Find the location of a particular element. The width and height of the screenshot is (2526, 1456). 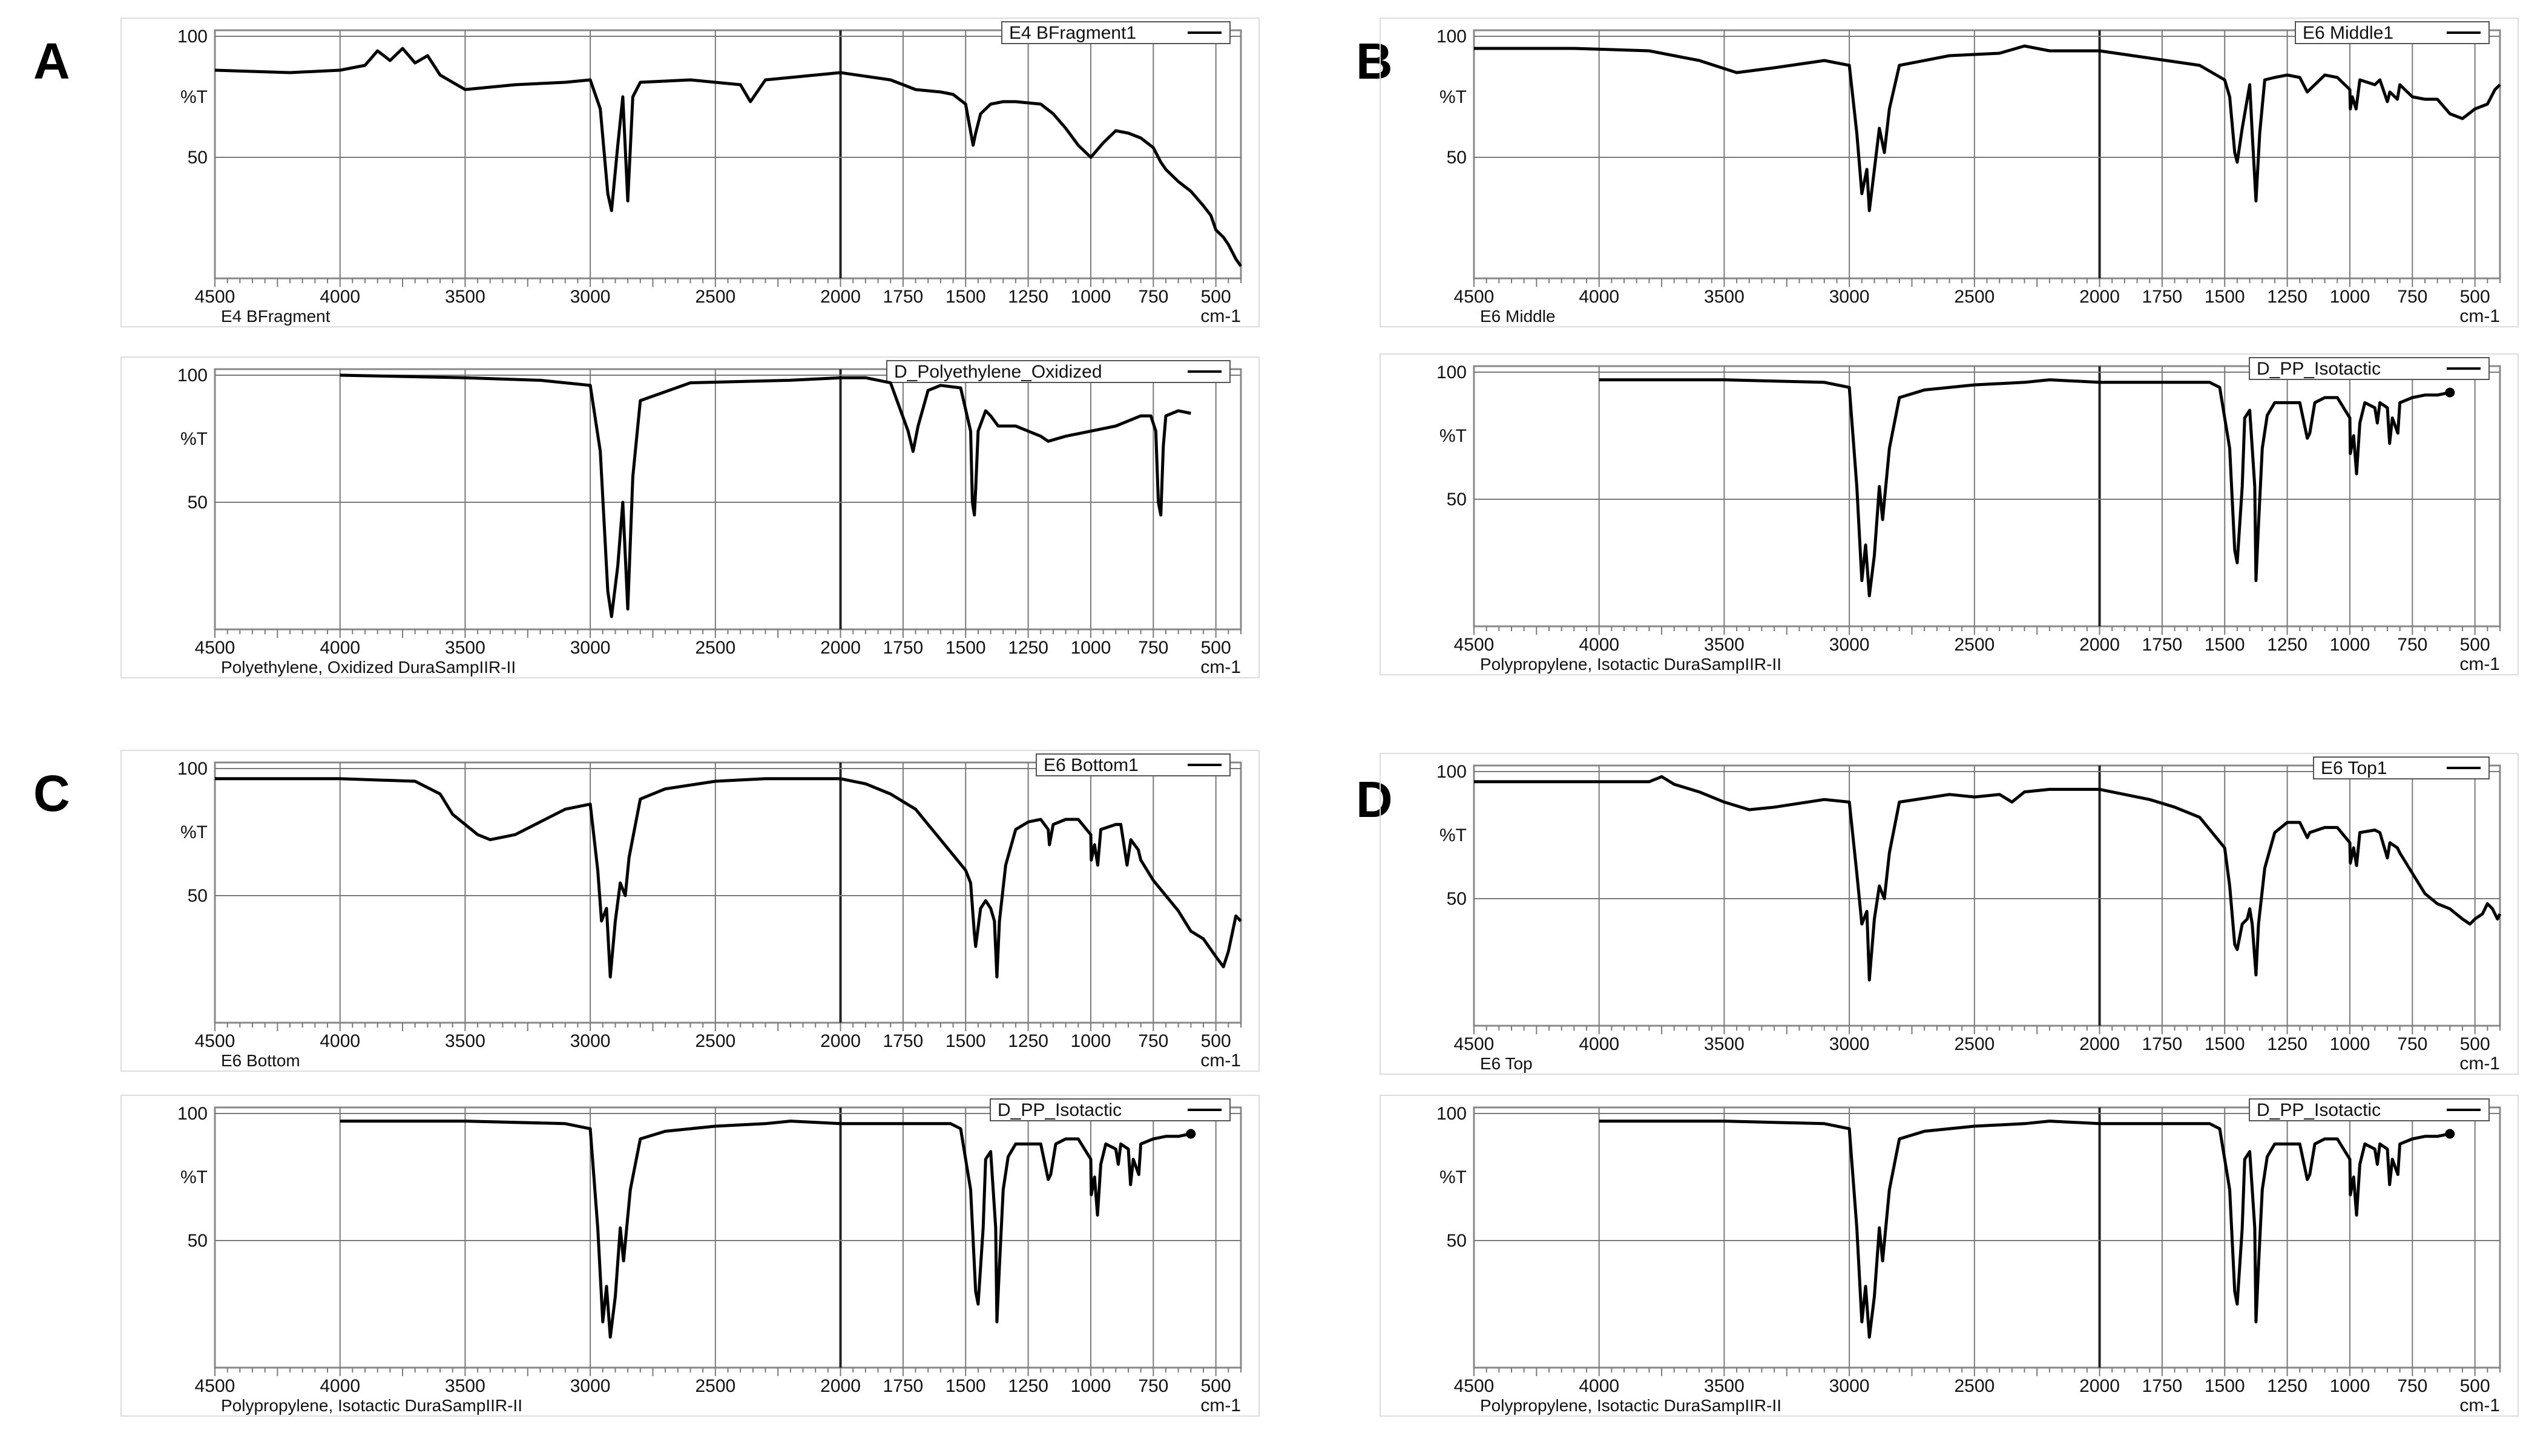

legend-label: D_Polyethylene_Oxidized is located at coordinates (998, 372).